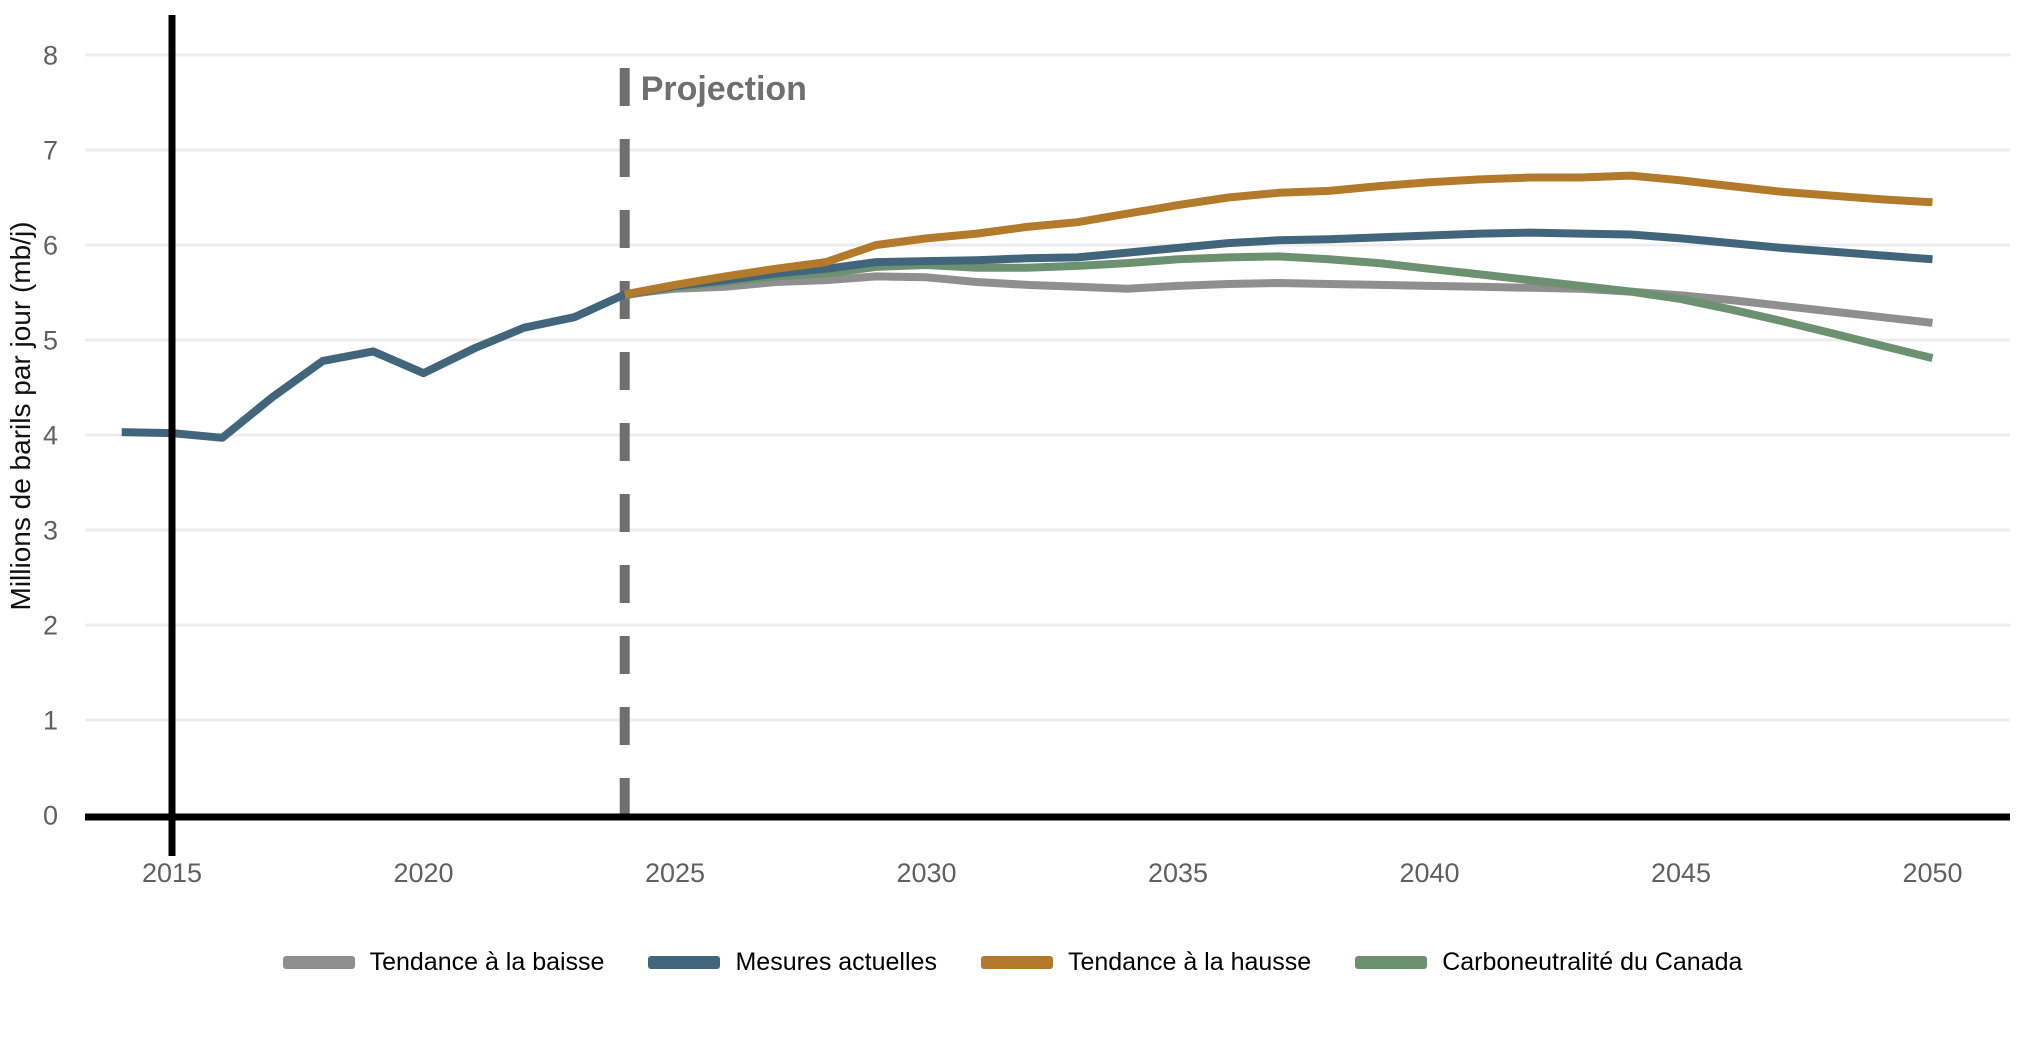 The height and width of the screenshot is (1050, 2025). What do you see at coordinates (50, 435) in the screenshot?
I see `y-tick-label: 4` at bounding box center [50, 435].